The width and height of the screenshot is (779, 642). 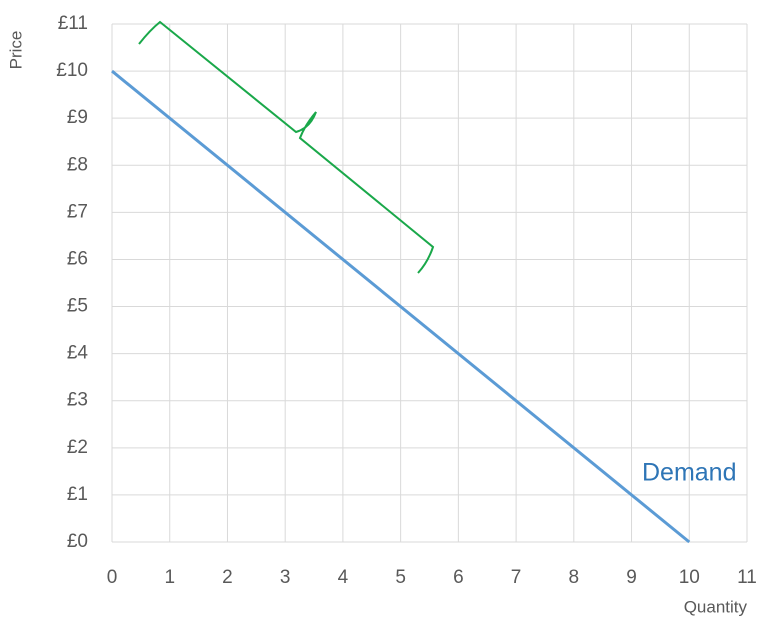 I want to click on x-tick-label: 0, so click(x=112, y=577).